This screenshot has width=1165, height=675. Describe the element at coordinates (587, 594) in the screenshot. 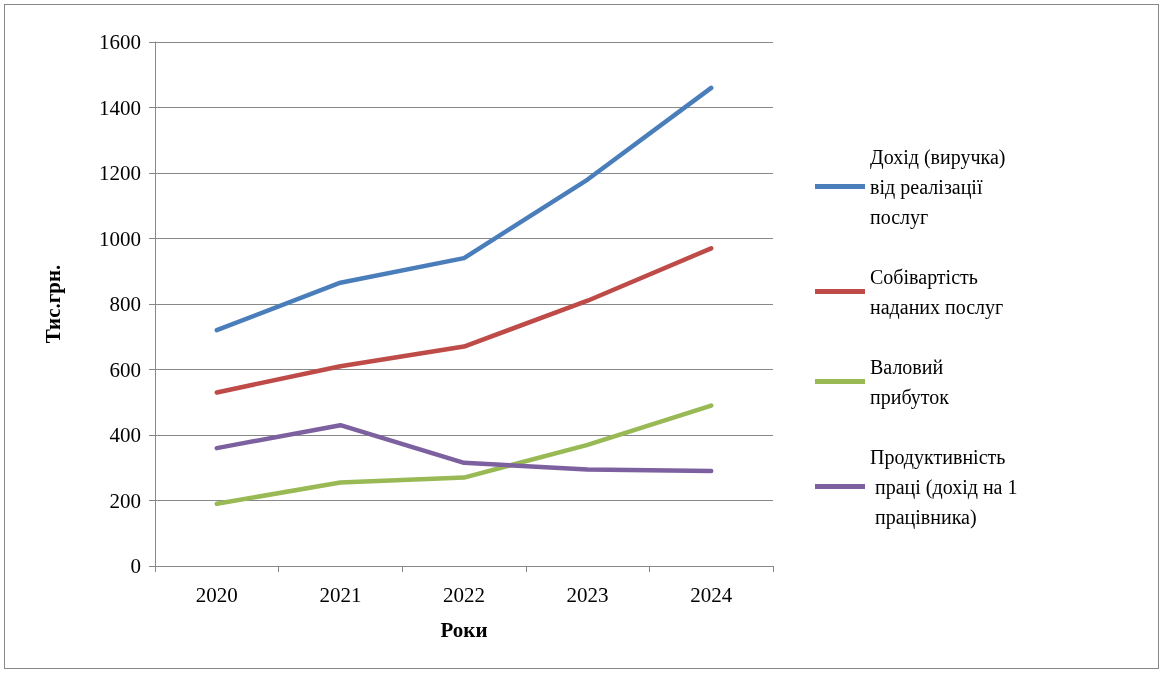

I see `x-tick-label: 2023` at that location.